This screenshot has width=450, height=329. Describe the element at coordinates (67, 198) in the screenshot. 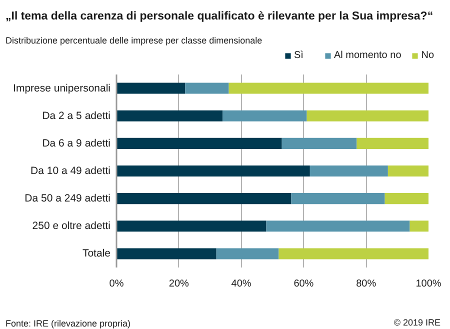

I see `y-tick-label: Da 50 a 249 adetti` at that location.